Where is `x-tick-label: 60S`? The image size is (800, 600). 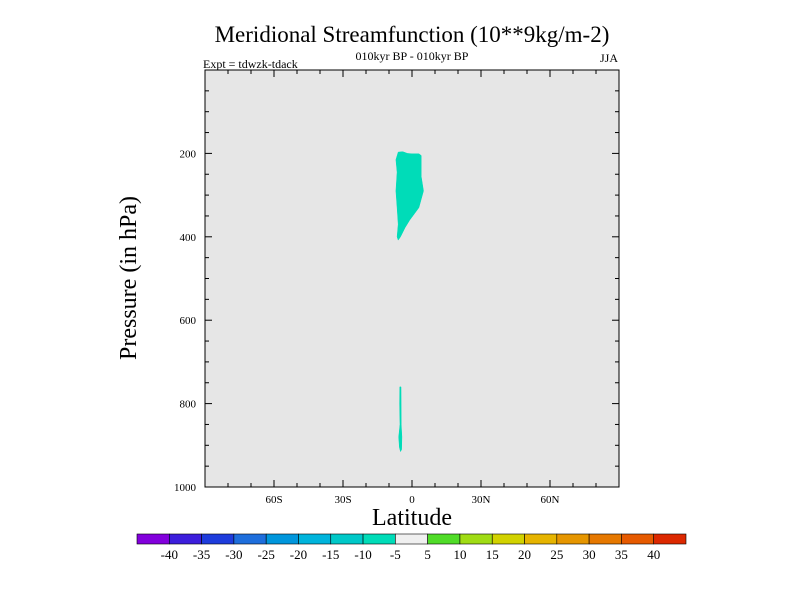
x-tick-label: 60S is located at coordinates (273, 500).